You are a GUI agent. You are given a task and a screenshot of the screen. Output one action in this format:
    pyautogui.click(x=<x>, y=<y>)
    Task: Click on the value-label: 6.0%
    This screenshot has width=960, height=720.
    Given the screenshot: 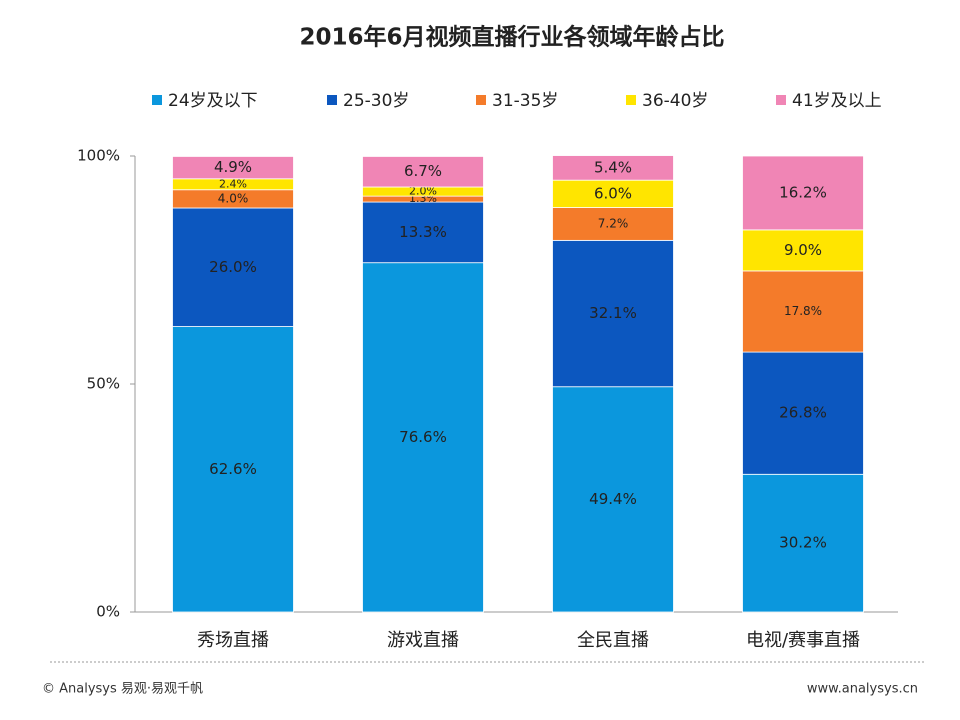 What is the action you would take?
    pyautogui.click(x=613, y=193)
    